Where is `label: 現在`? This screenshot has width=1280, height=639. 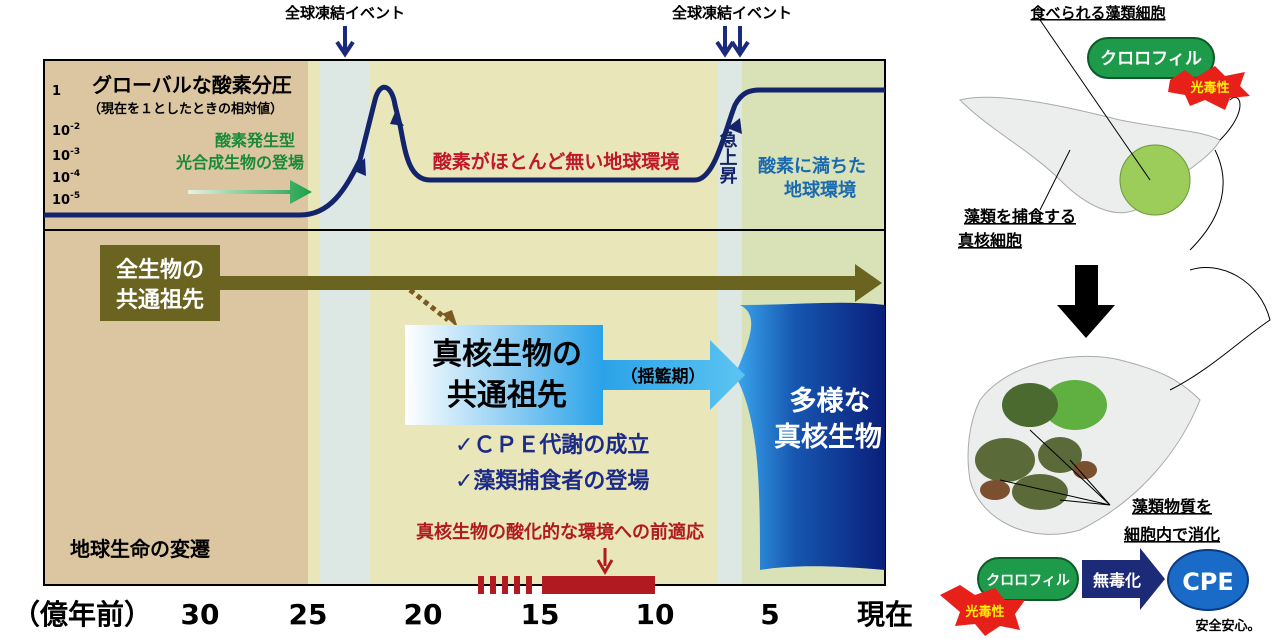
label: 現在 is located at coordinates (885, 614).